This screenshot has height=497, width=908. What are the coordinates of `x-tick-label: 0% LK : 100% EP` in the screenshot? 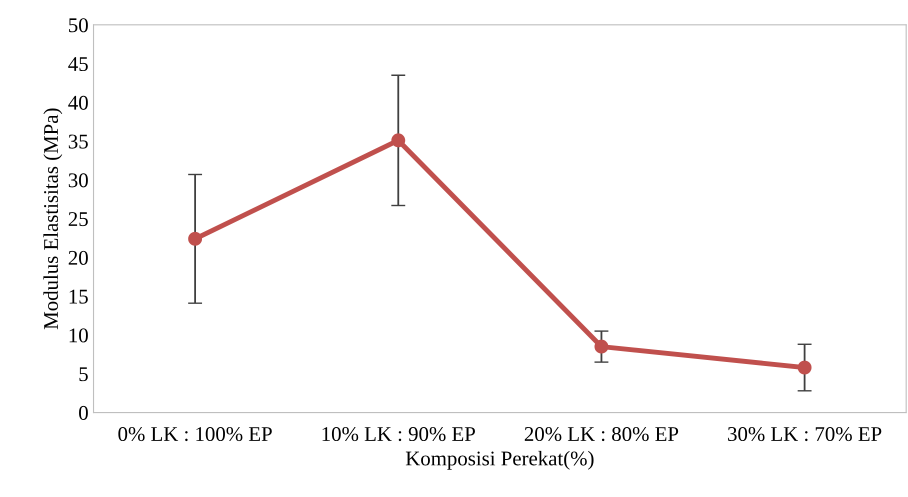 It's located at (195, 434).